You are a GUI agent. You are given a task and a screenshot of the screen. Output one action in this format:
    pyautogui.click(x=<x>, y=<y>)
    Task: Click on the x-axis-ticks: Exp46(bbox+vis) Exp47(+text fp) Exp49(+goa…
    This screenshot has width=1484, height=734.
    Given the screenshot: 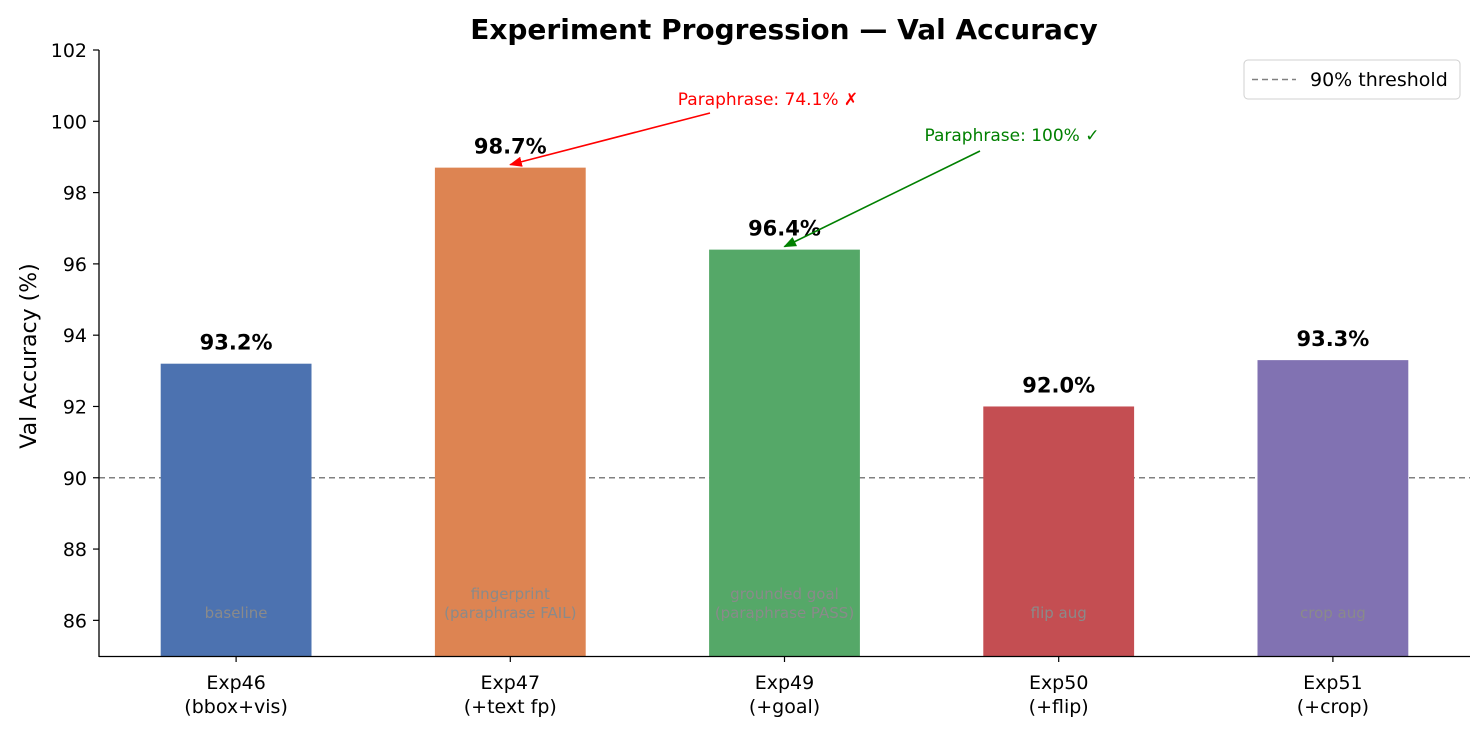 What is the action you would take?
    pyautogui.click(x=776, y=687)
    